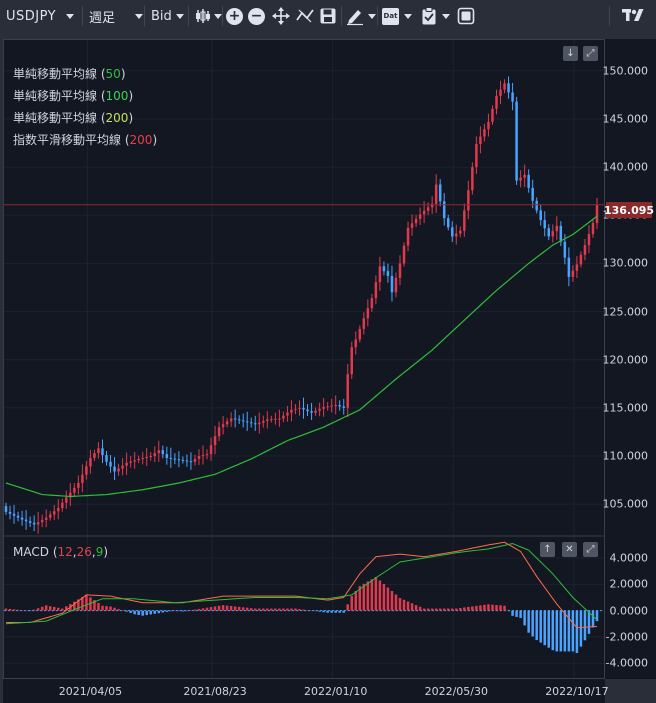 This screenshot has height=703, width=656. I want to click on close-pane-button: ✕, so click(569, 549).